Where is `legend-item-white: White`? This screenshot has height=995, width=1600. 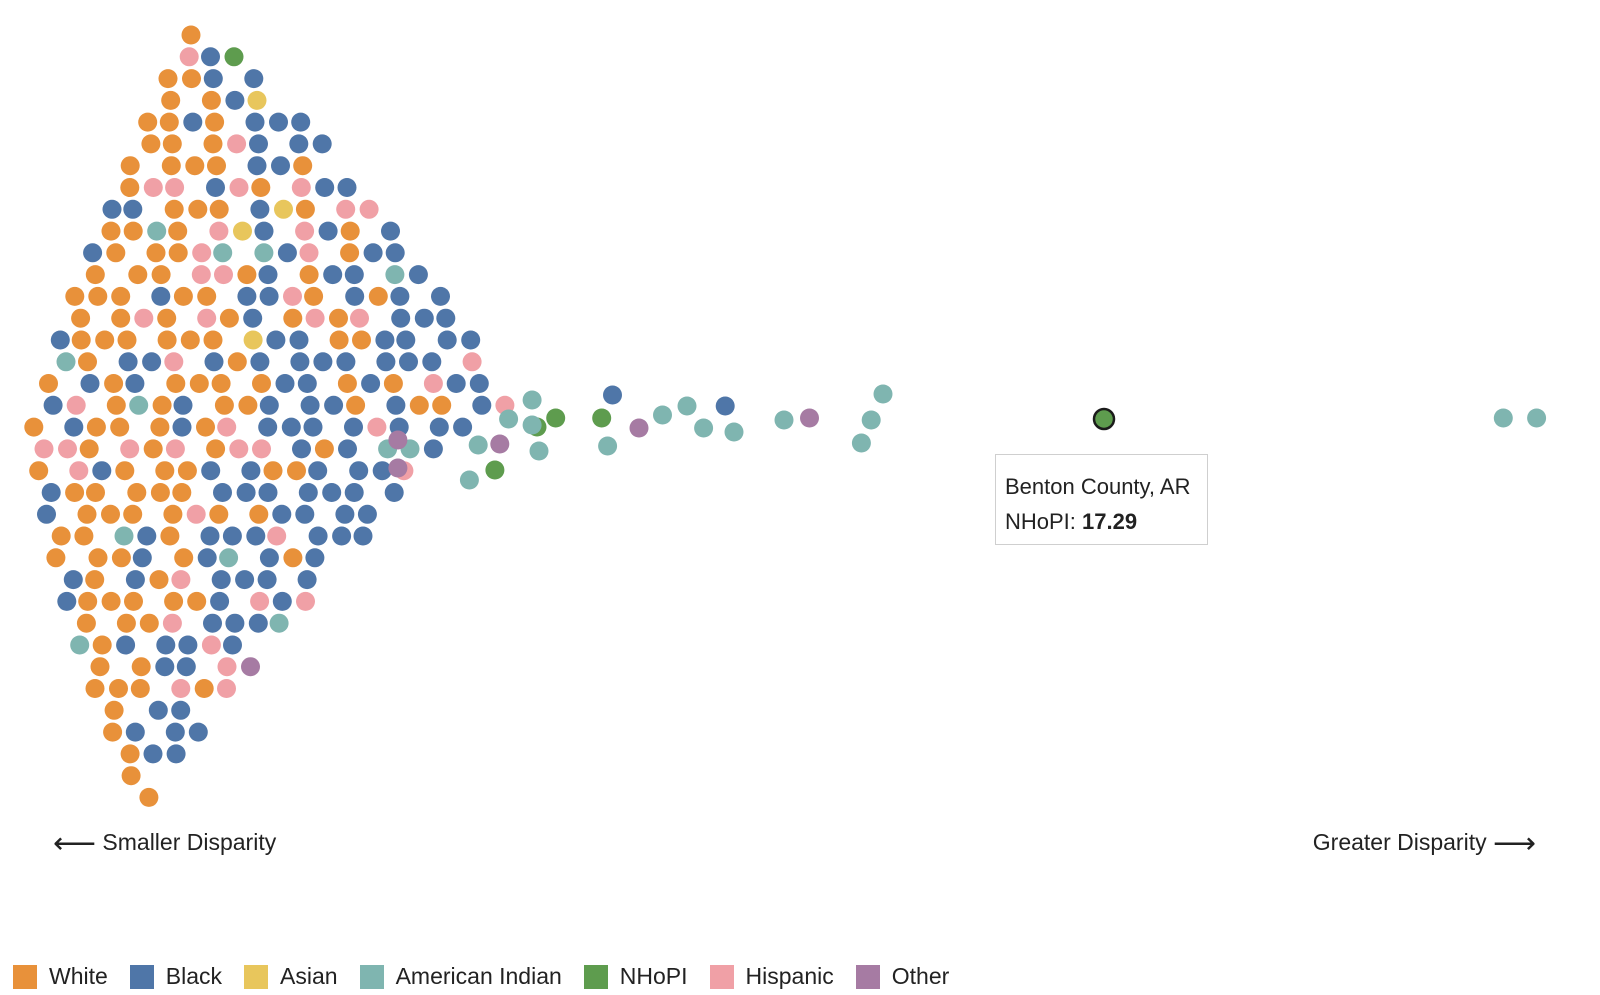 legend-item-white: White is located at coordinates (60, 976).